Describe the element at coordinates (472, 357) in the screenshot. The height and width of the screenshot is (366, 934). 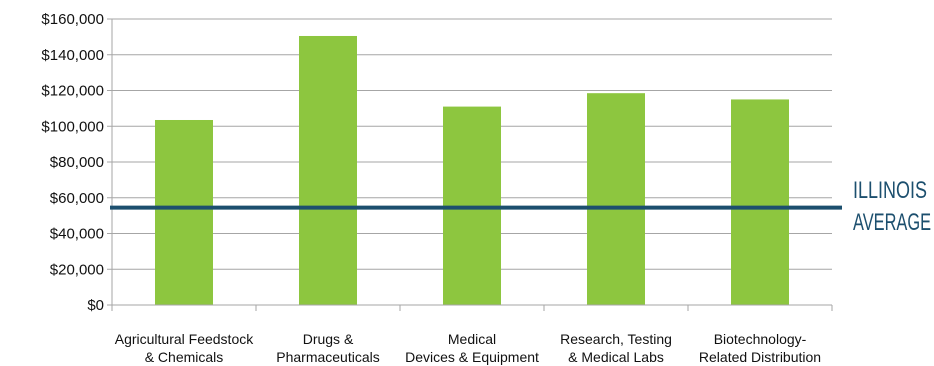
I see `x-category-label-line: Devices & Equipment` at that location.